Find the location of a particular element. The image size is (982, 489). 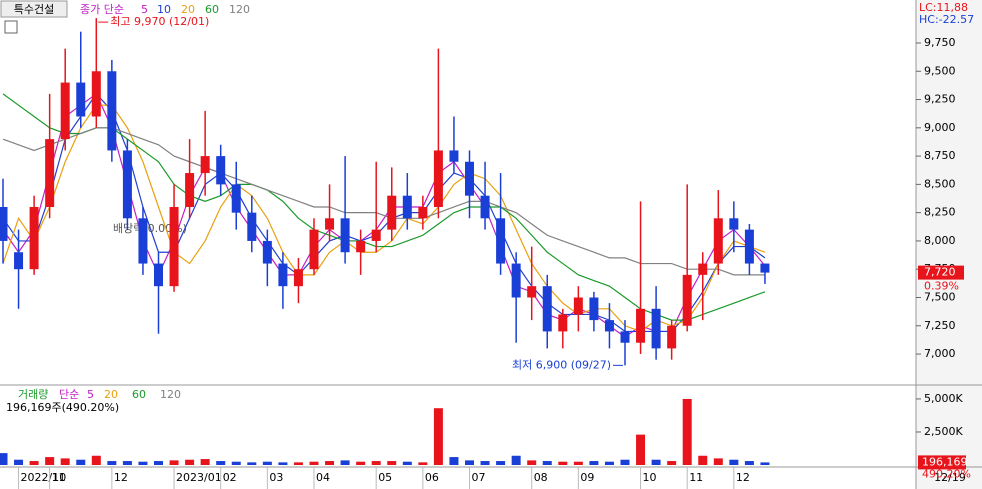

y-tick-label: 8,750 is located at coordinates (940, 155).